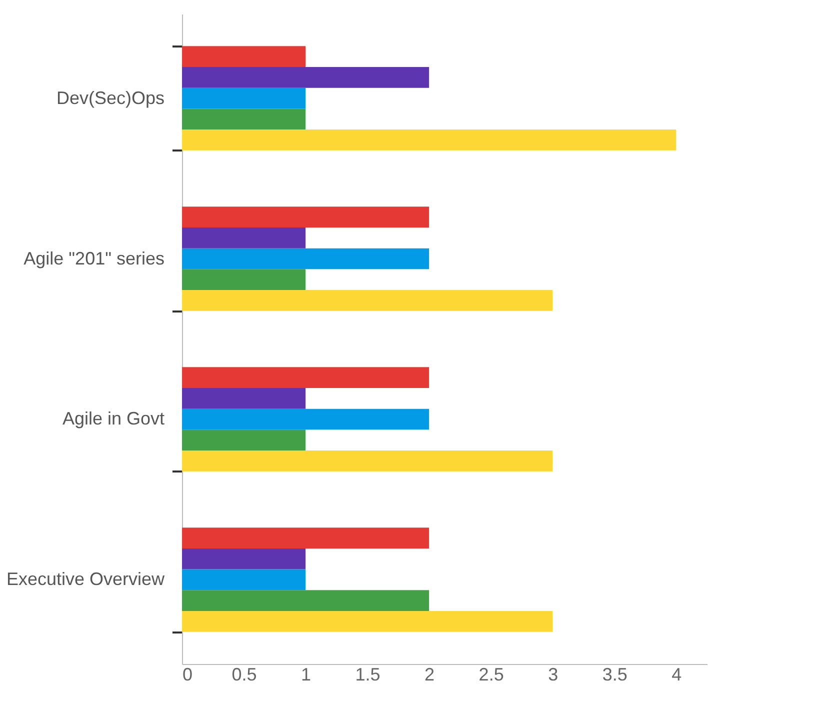 Image resolution: width=829 pixels, height=712 pixels. I want to click on x-tick-label: 0.5, so click(244, 674).